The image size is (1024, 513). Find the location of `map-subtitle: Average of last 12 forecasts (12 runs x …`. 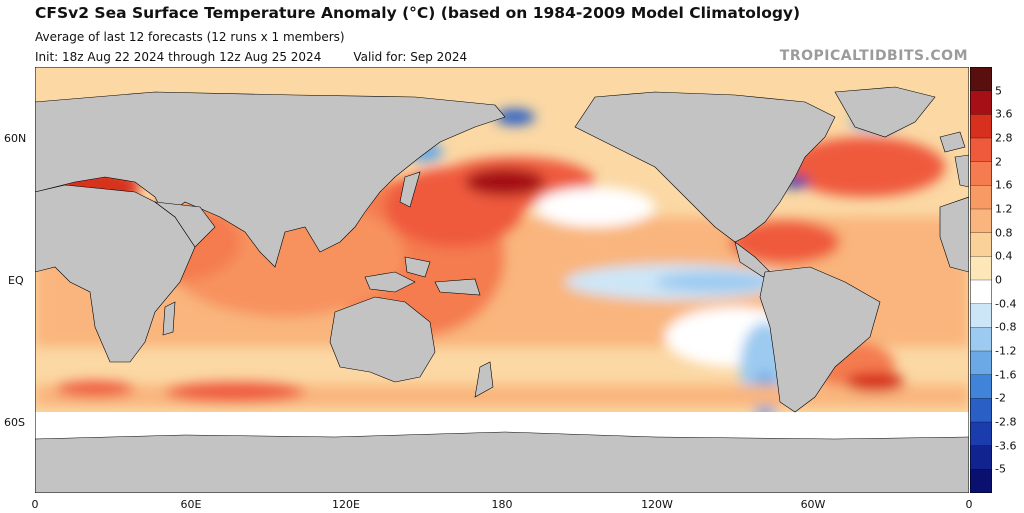

map-subtitle: Average of last 12 forecasts (12 runs x … is located at coordinates (190, 37).